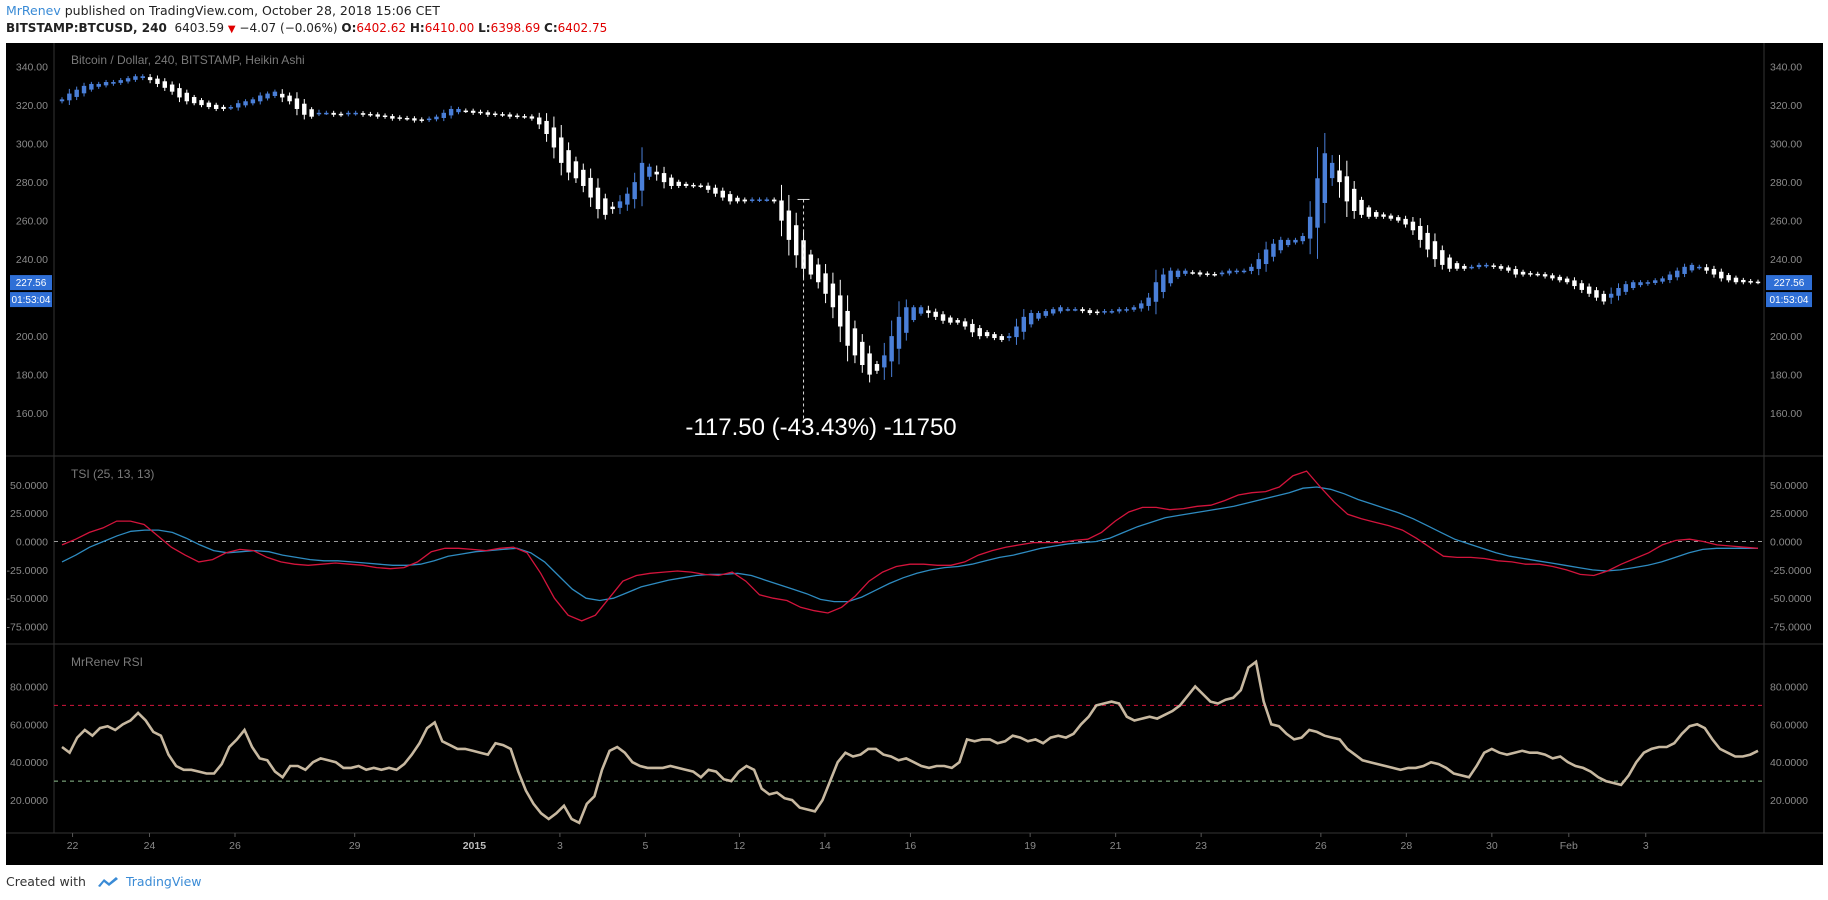 The height and width of the screenshot is (900, 1828). What do you see at coordinates (1786, 376) in the screenshot?
I see `y-tick-label: 180.00` at bounding box center [1786, 376].